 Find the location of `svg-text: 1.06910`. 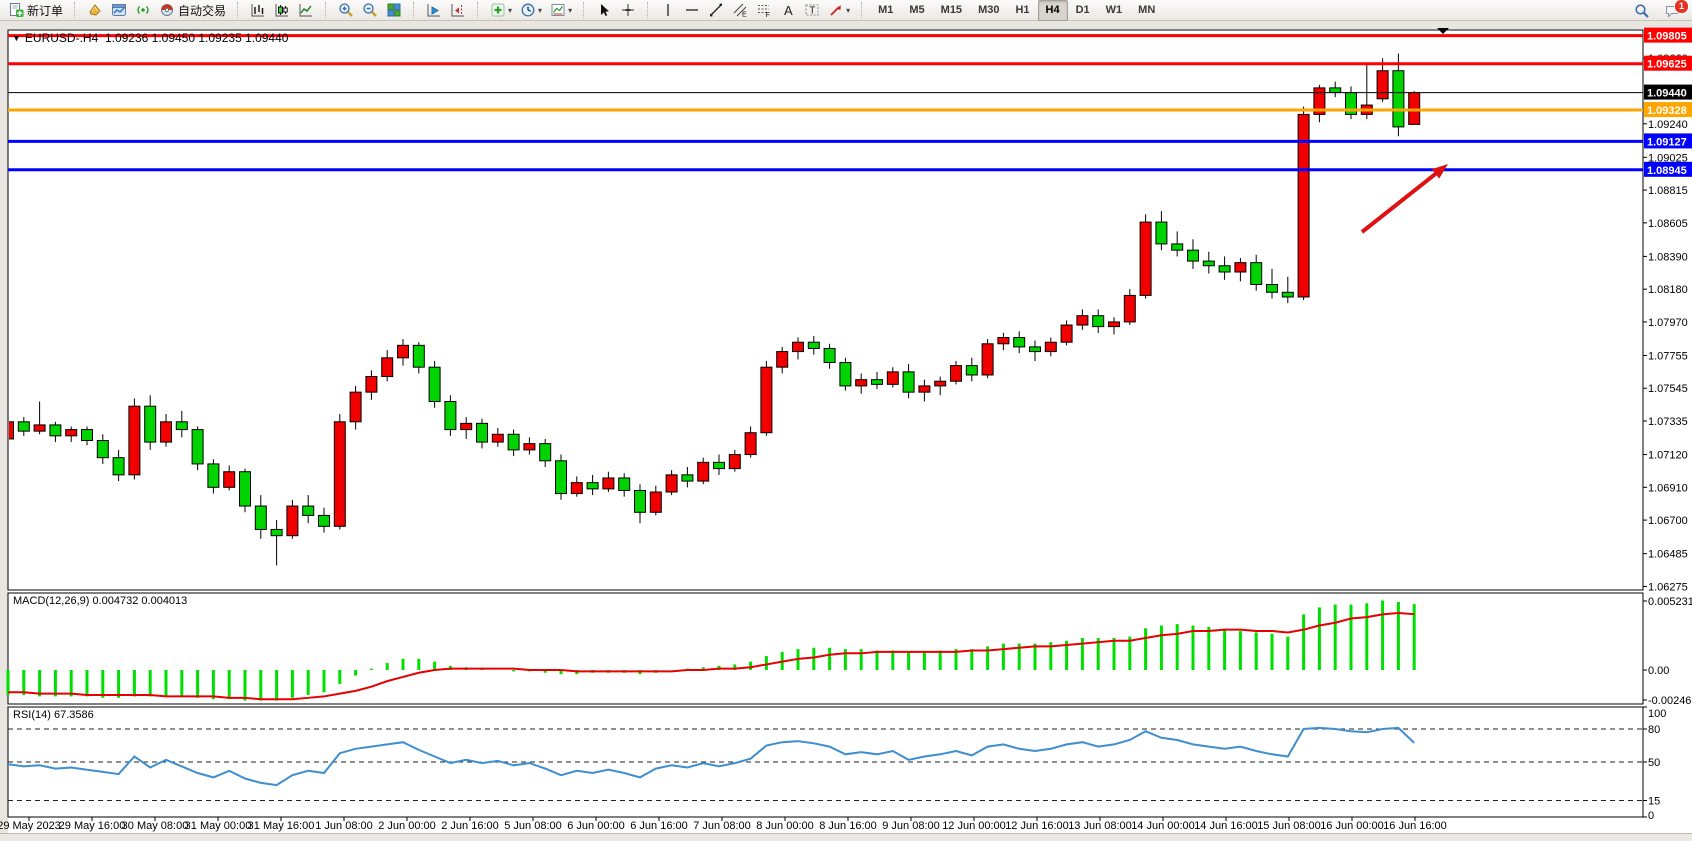

svg-text: 1.06910 is located at coordinates (1668, 488).